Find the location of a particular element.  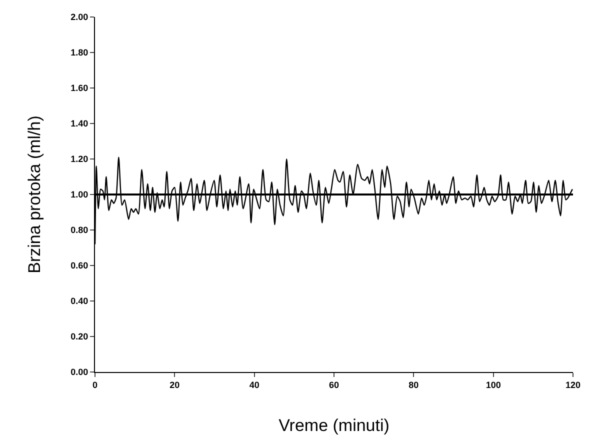

x-tick-label: 120 is located at coordinates (573, 385).